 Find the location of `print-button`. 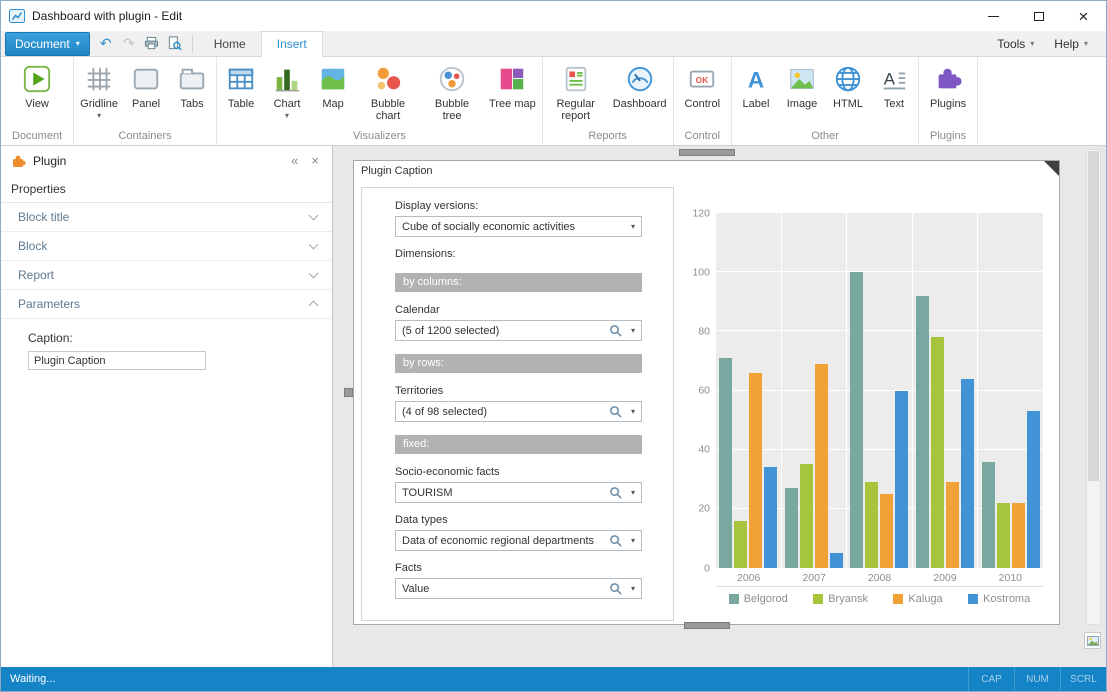

print-button is located at coordinates (152, 44).